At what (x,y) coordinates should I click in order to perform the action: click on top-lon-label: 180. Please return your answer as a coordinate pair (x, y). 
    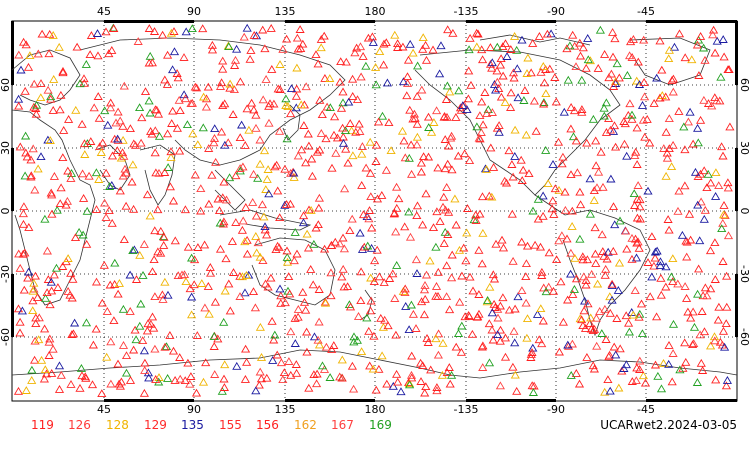
    Looking at the image, I should click on (375, 11).